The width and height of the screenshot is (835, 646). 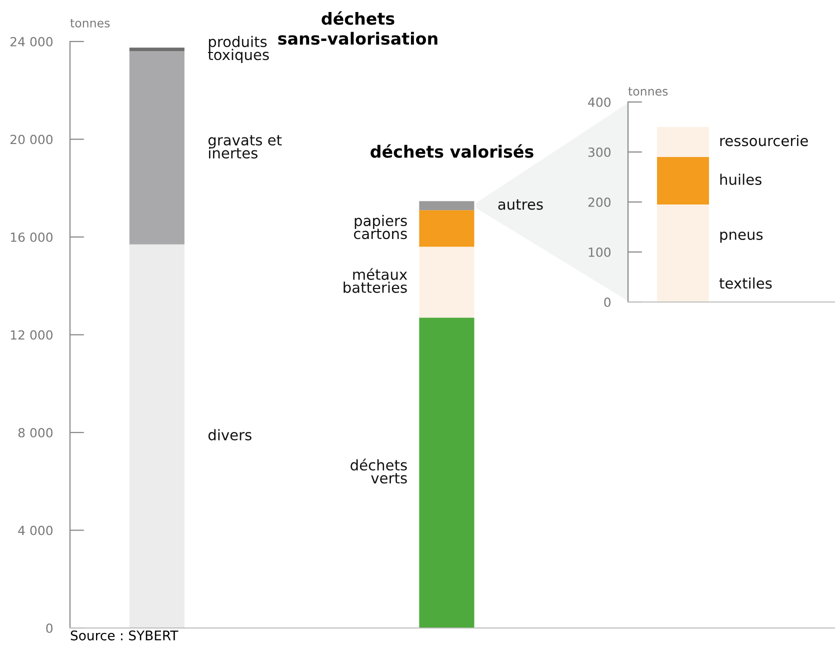 I want to click on series-label: gravats et inertes, so click(x=245, y=147).